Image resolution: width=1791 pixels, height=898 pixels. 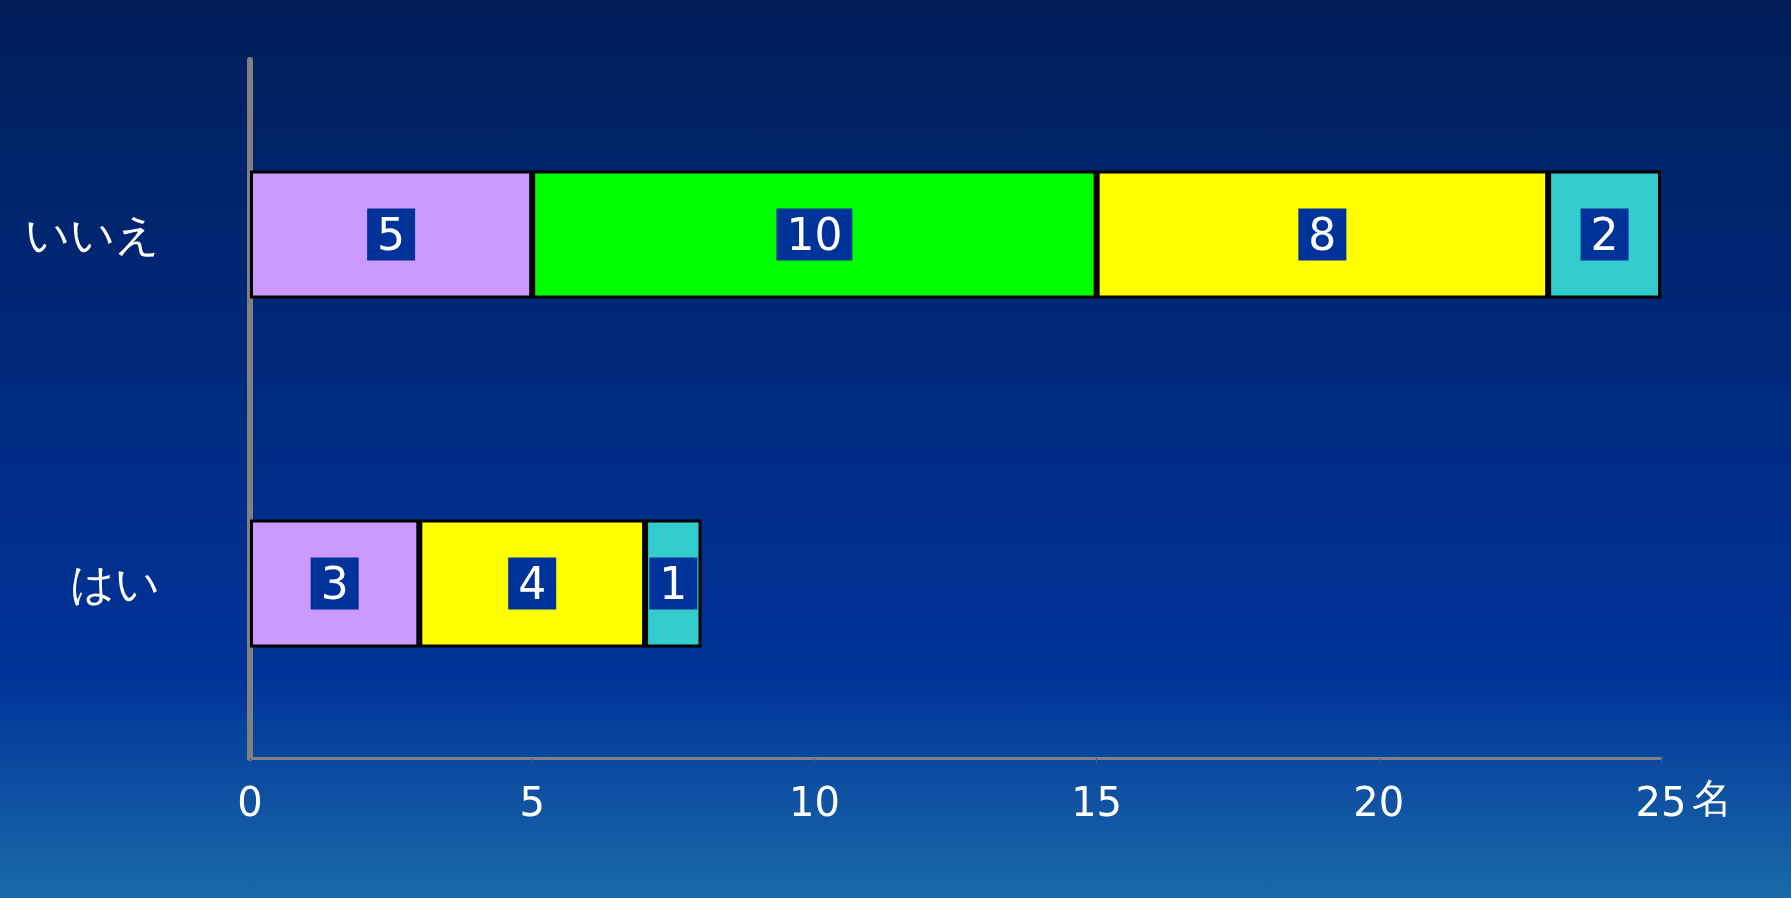 What do you see at coordinates (532, 802) in the screenshot?
I see `x-tick-label: 5` at bounding box center [532, 802].